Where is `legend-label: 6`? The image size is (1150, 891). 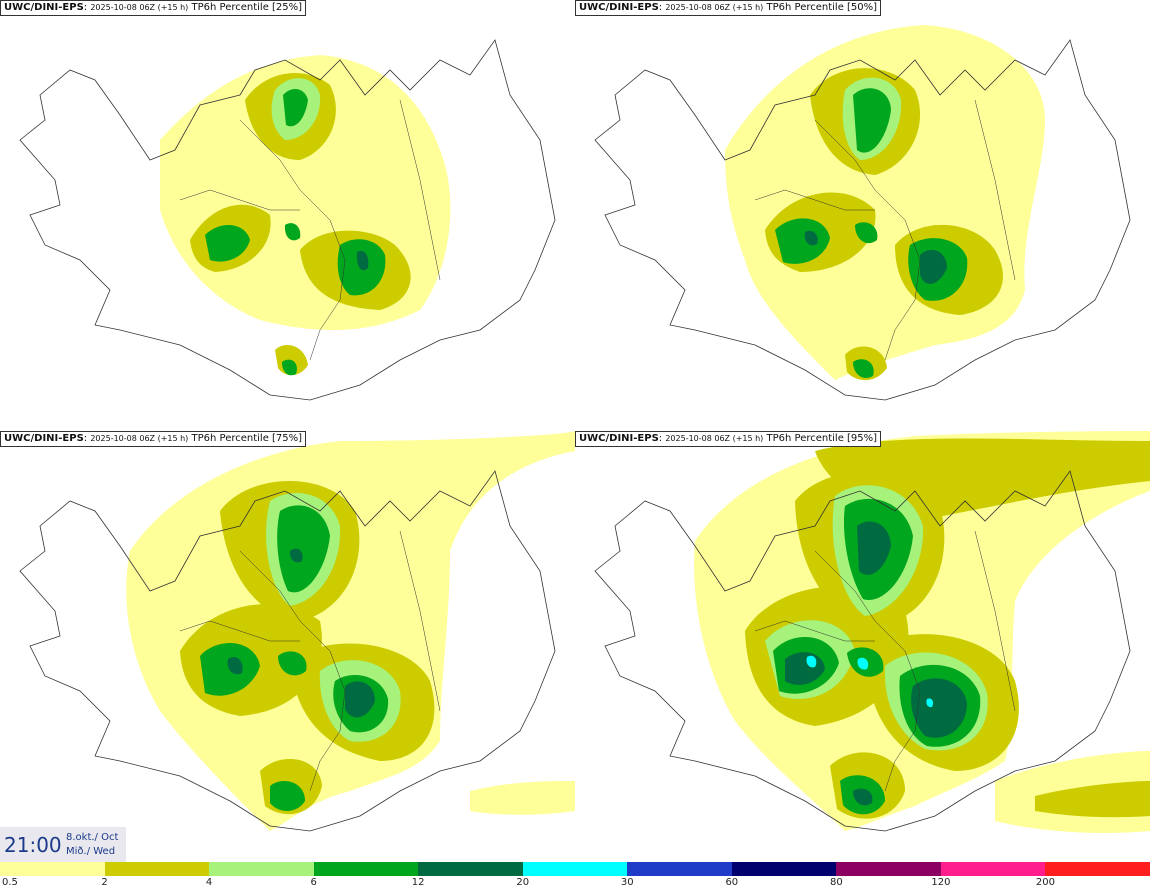
legend-label: 6 is located at coordinates (313, 882).